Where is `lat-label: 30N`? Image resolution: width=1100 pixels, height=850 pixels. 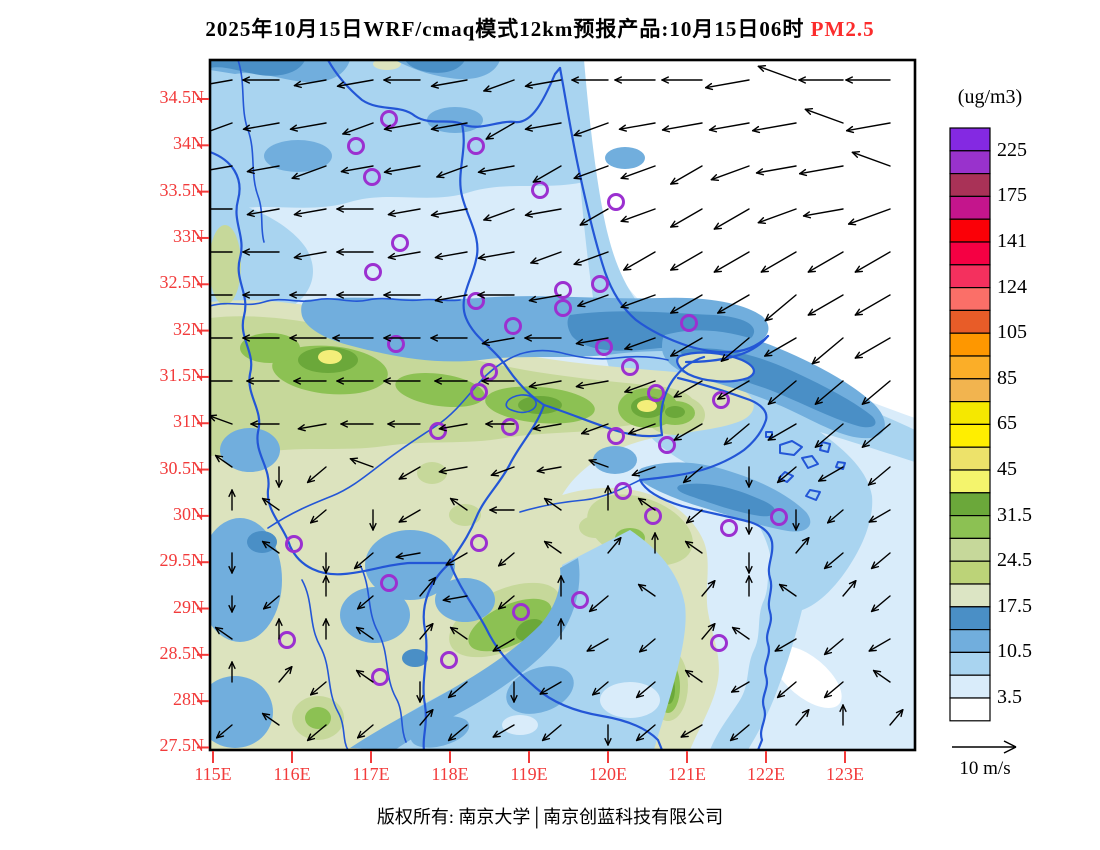 lat-label: 30N is located at coordinates (188, 513).